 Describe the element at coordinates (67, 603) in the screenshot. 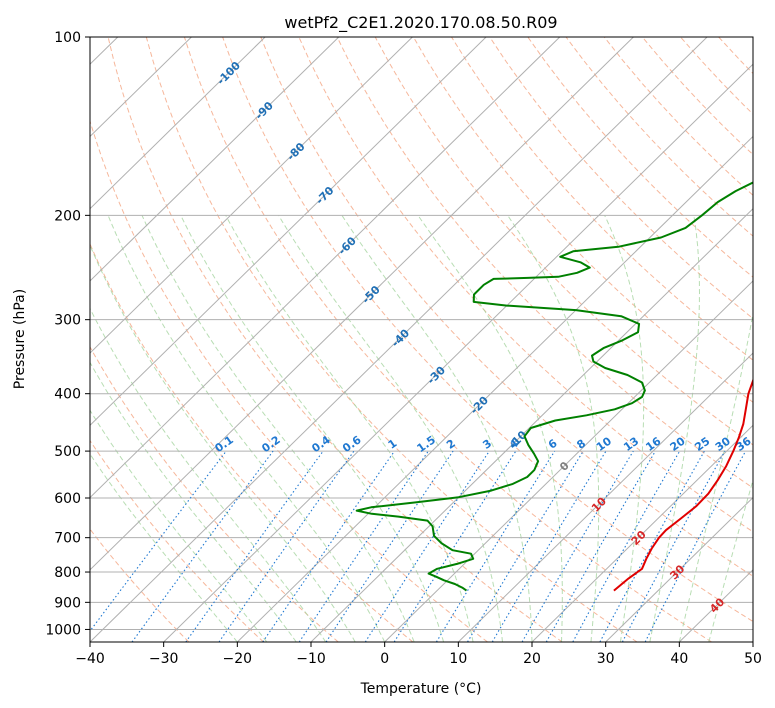

I see `y-tick-label: 900` at that location.